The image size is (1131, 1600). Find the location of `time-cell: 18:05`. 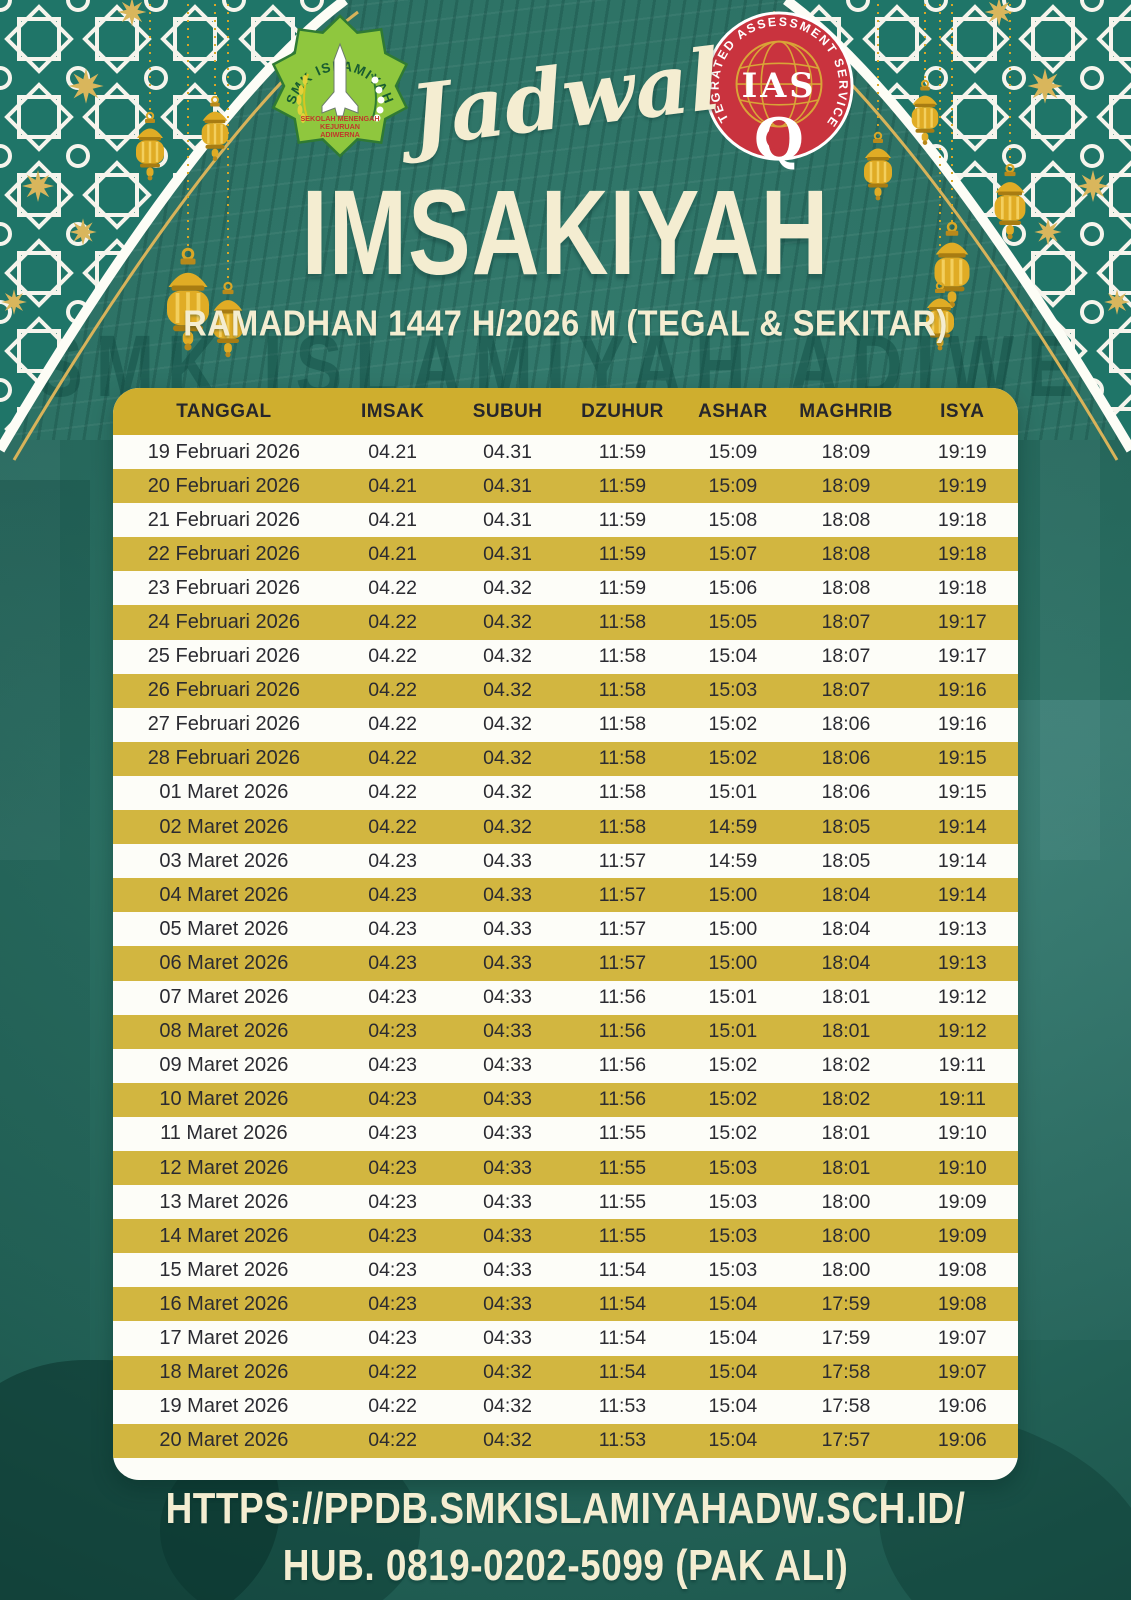

time-cell: 18:05 is located at coordinates (846, 860).